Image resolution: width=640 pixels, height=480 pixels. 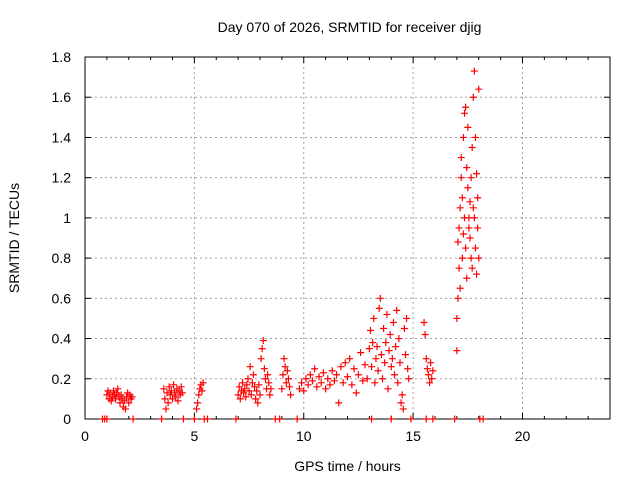 I want to click on y-tick-label: 1.4, so click(x=62, y=137).